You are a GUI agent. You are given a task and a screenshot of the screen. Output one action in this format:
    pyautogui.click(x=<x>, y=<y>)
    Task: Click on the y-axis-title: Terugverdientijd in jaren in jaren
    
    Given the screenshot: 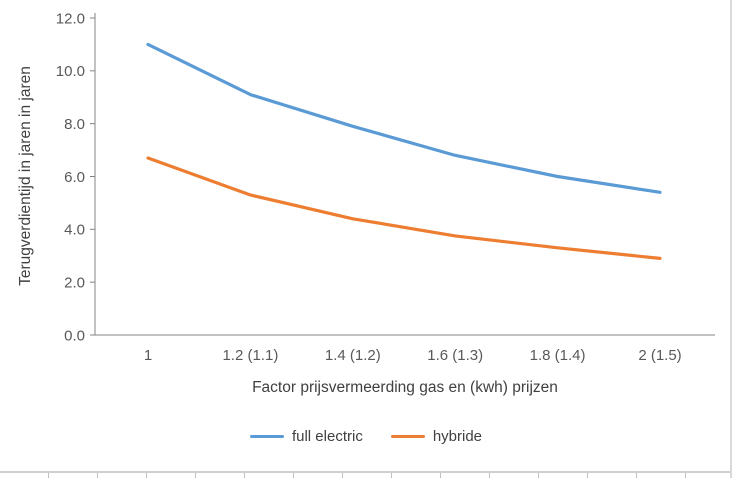 What is the action you would take?
    pyautogui.click(x=25, y=176)
    